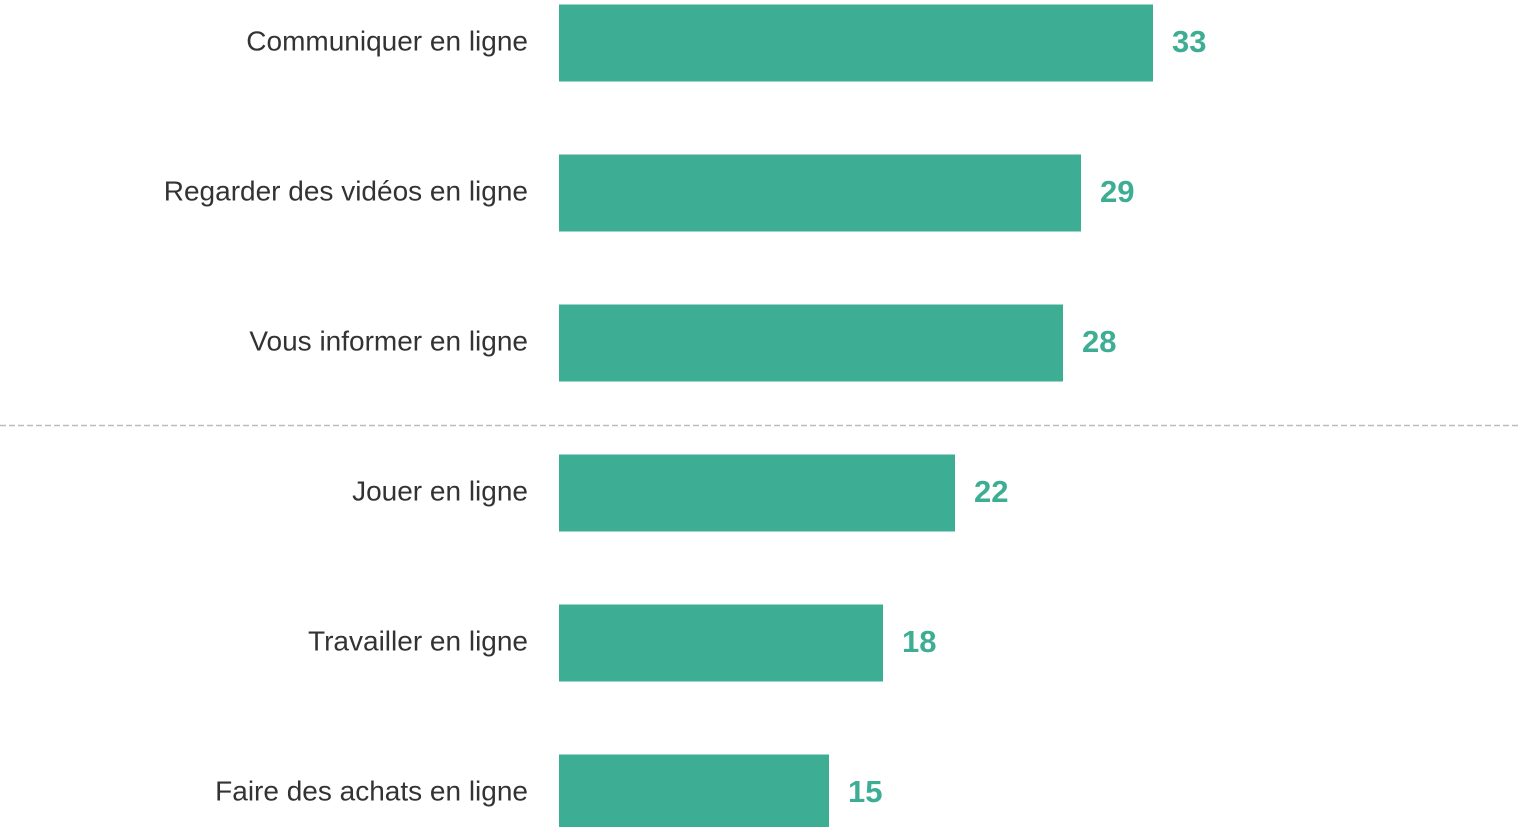  What do you see at coordinates (418, 640) in the screenshot?
I see `category-label: Travailler en ligne` at bounding box center [418, 640].